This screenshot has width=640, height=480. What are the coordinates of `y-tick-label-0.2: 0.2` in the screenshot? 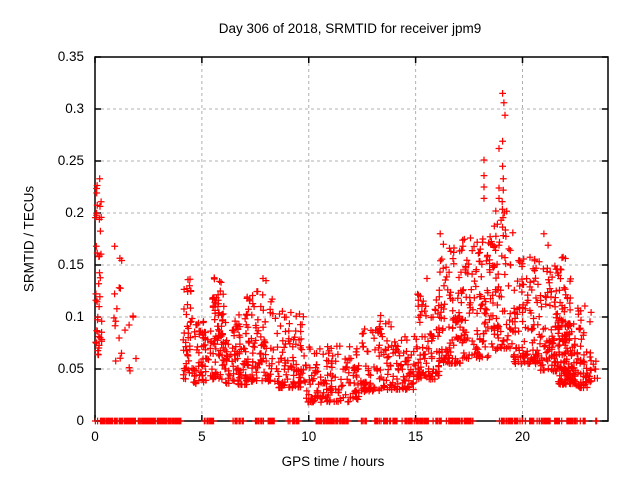 It's located at (74, 212).